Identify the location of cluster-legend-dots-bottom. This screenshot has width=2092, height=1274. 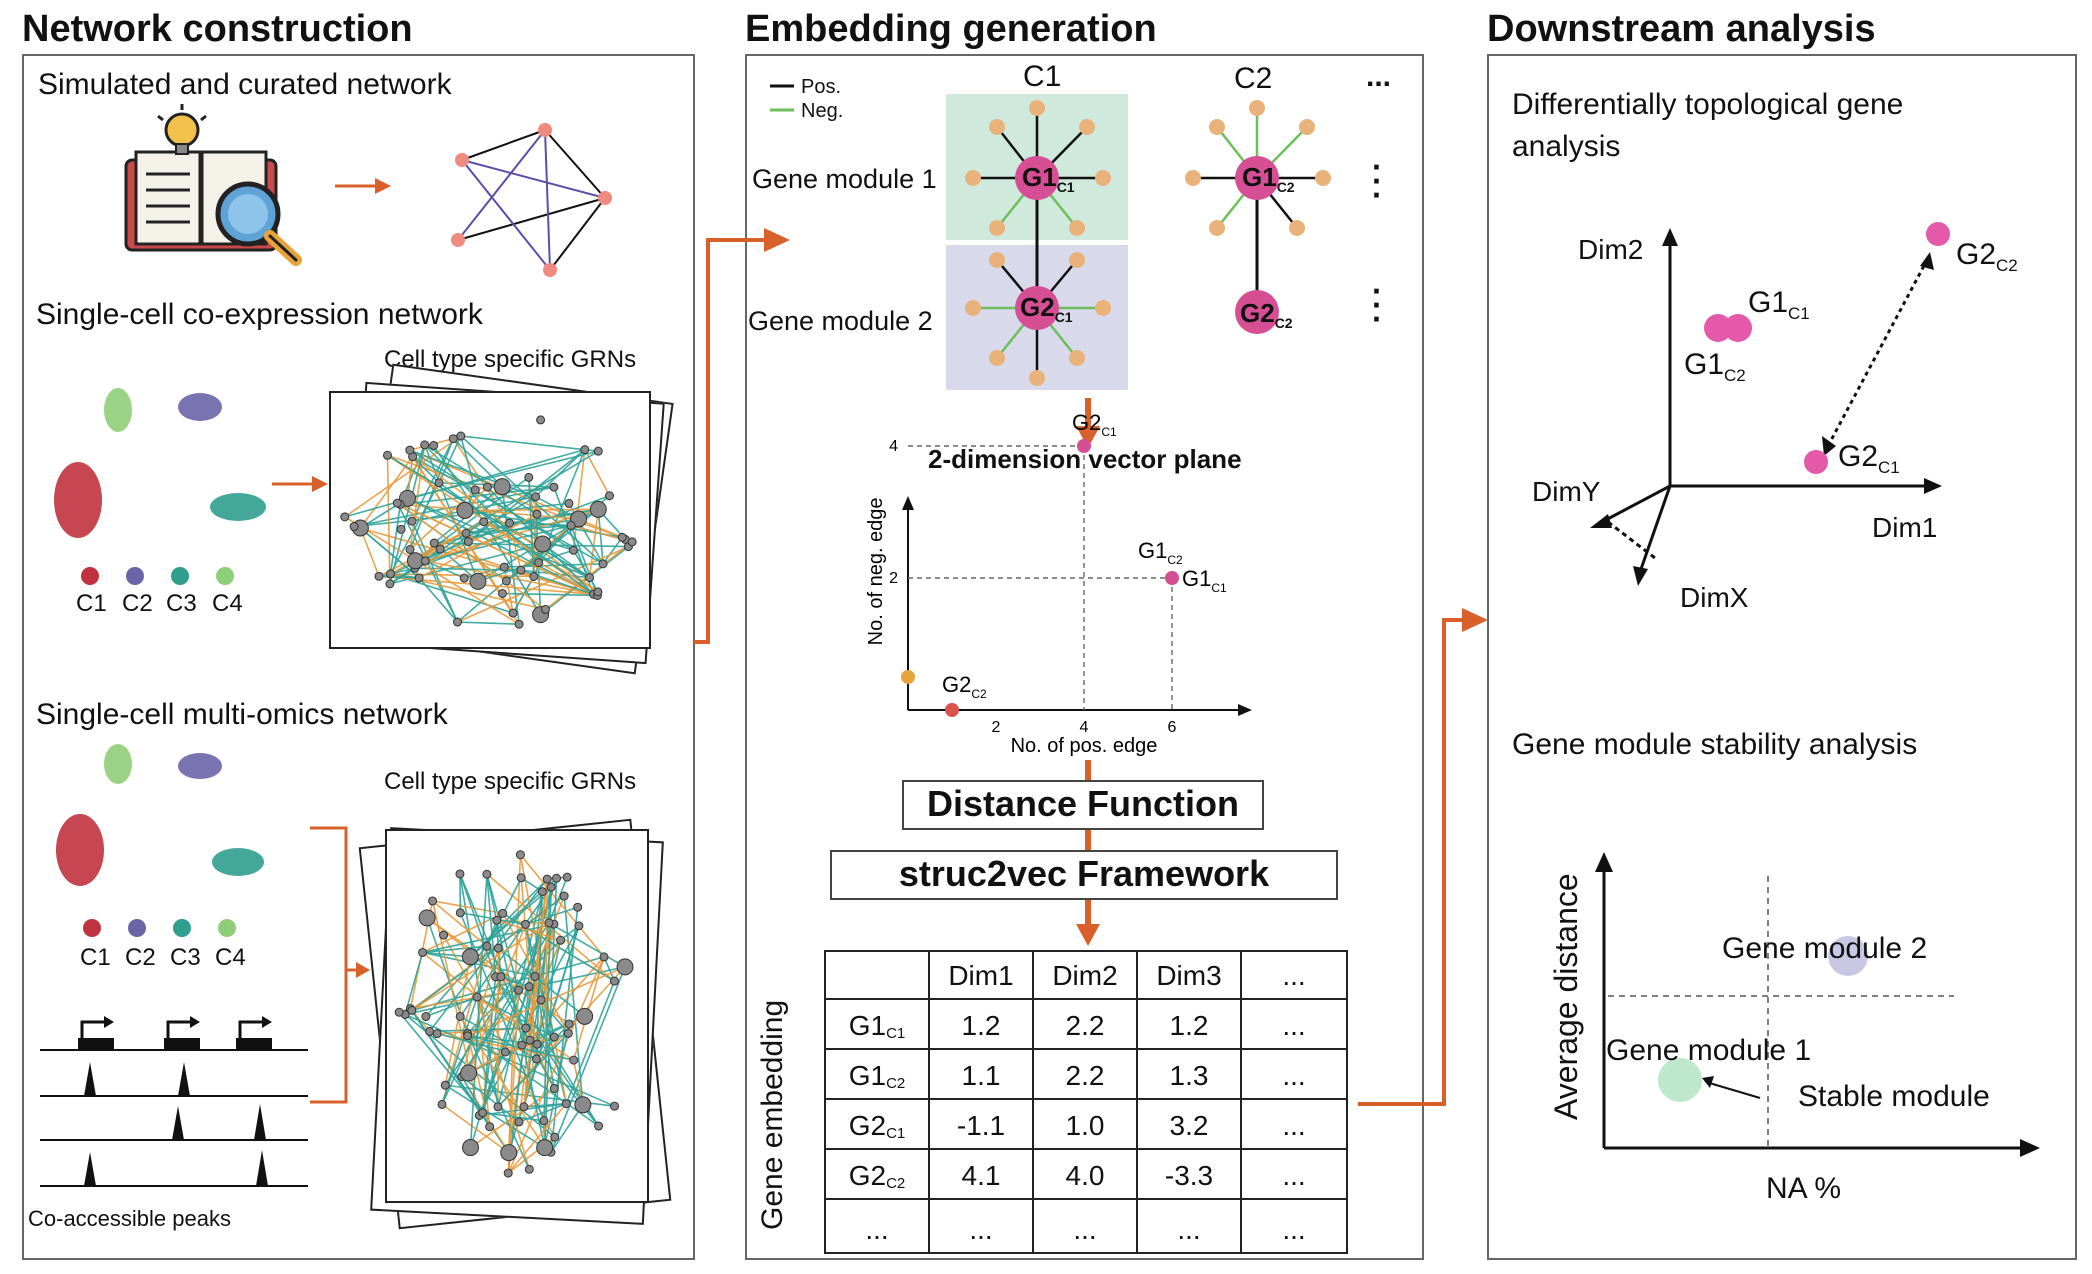
(159, 928).